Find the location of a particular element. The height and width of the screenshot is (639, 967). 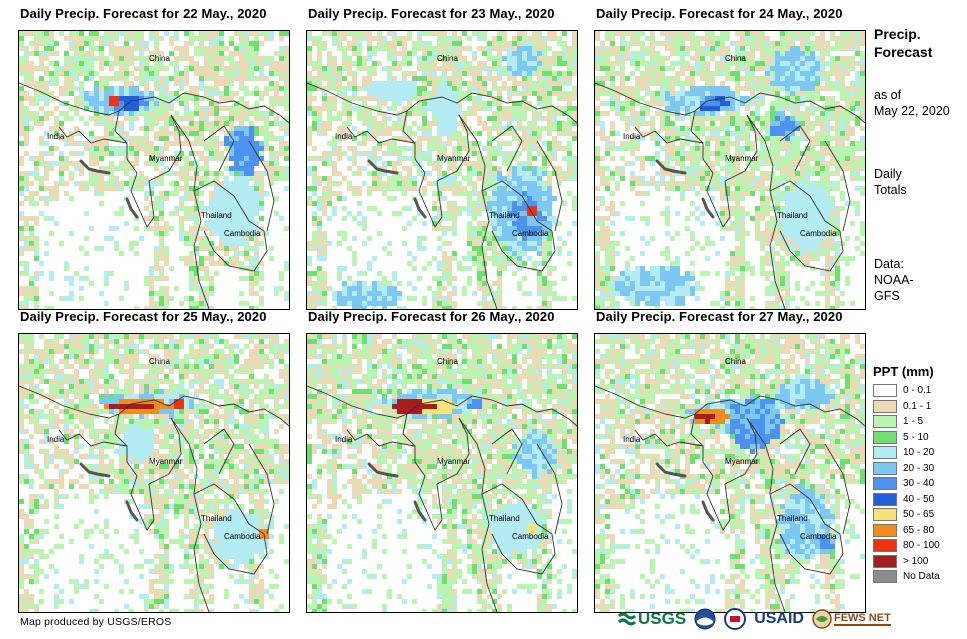

usgs-logo-text: USGS is located at coordinates (662, 618).